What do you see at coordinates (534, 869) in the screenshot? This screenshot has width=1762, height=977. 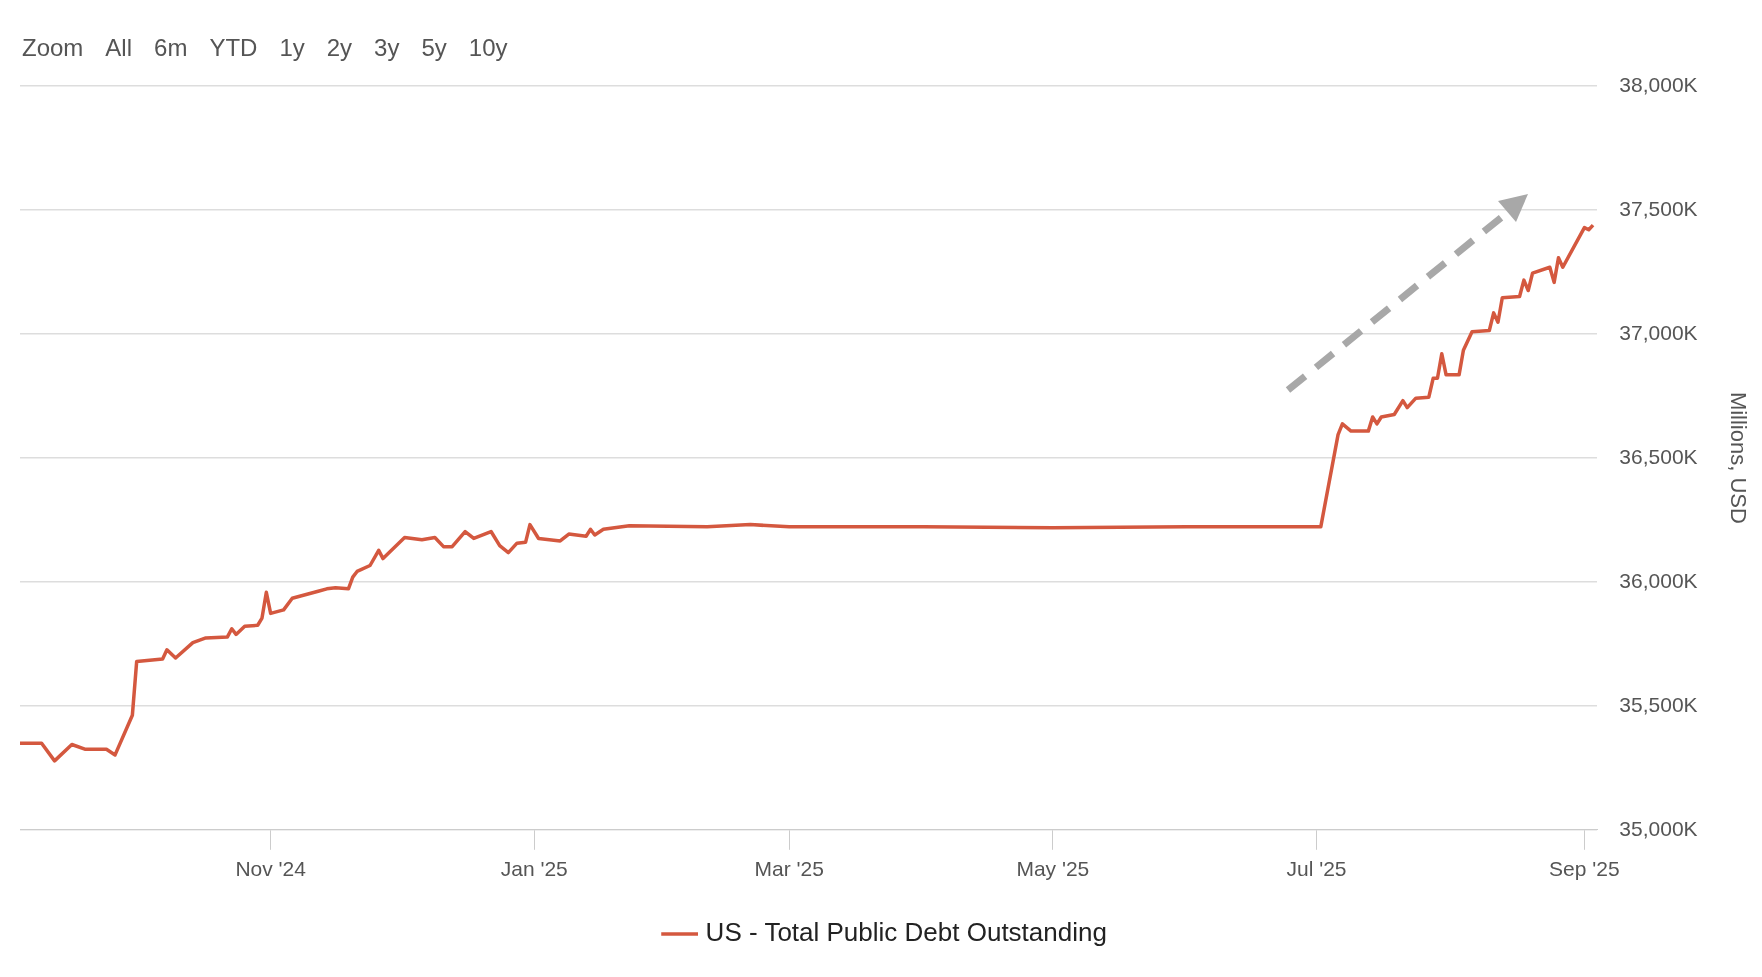 I see `x-tick-label: Jan '25` at bounding box center [534, 869].